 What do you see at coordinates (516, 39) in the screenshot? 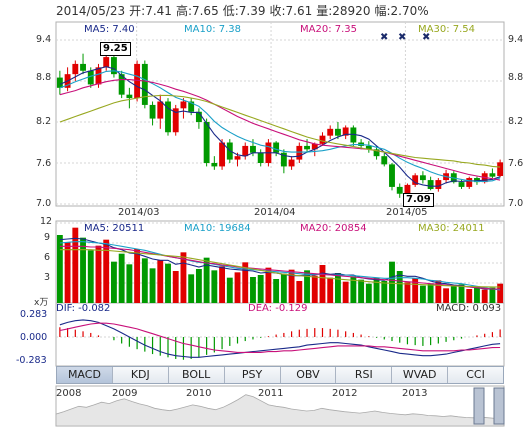
I see `price-tick-right: 9.4` at bounding box center [516, 39].